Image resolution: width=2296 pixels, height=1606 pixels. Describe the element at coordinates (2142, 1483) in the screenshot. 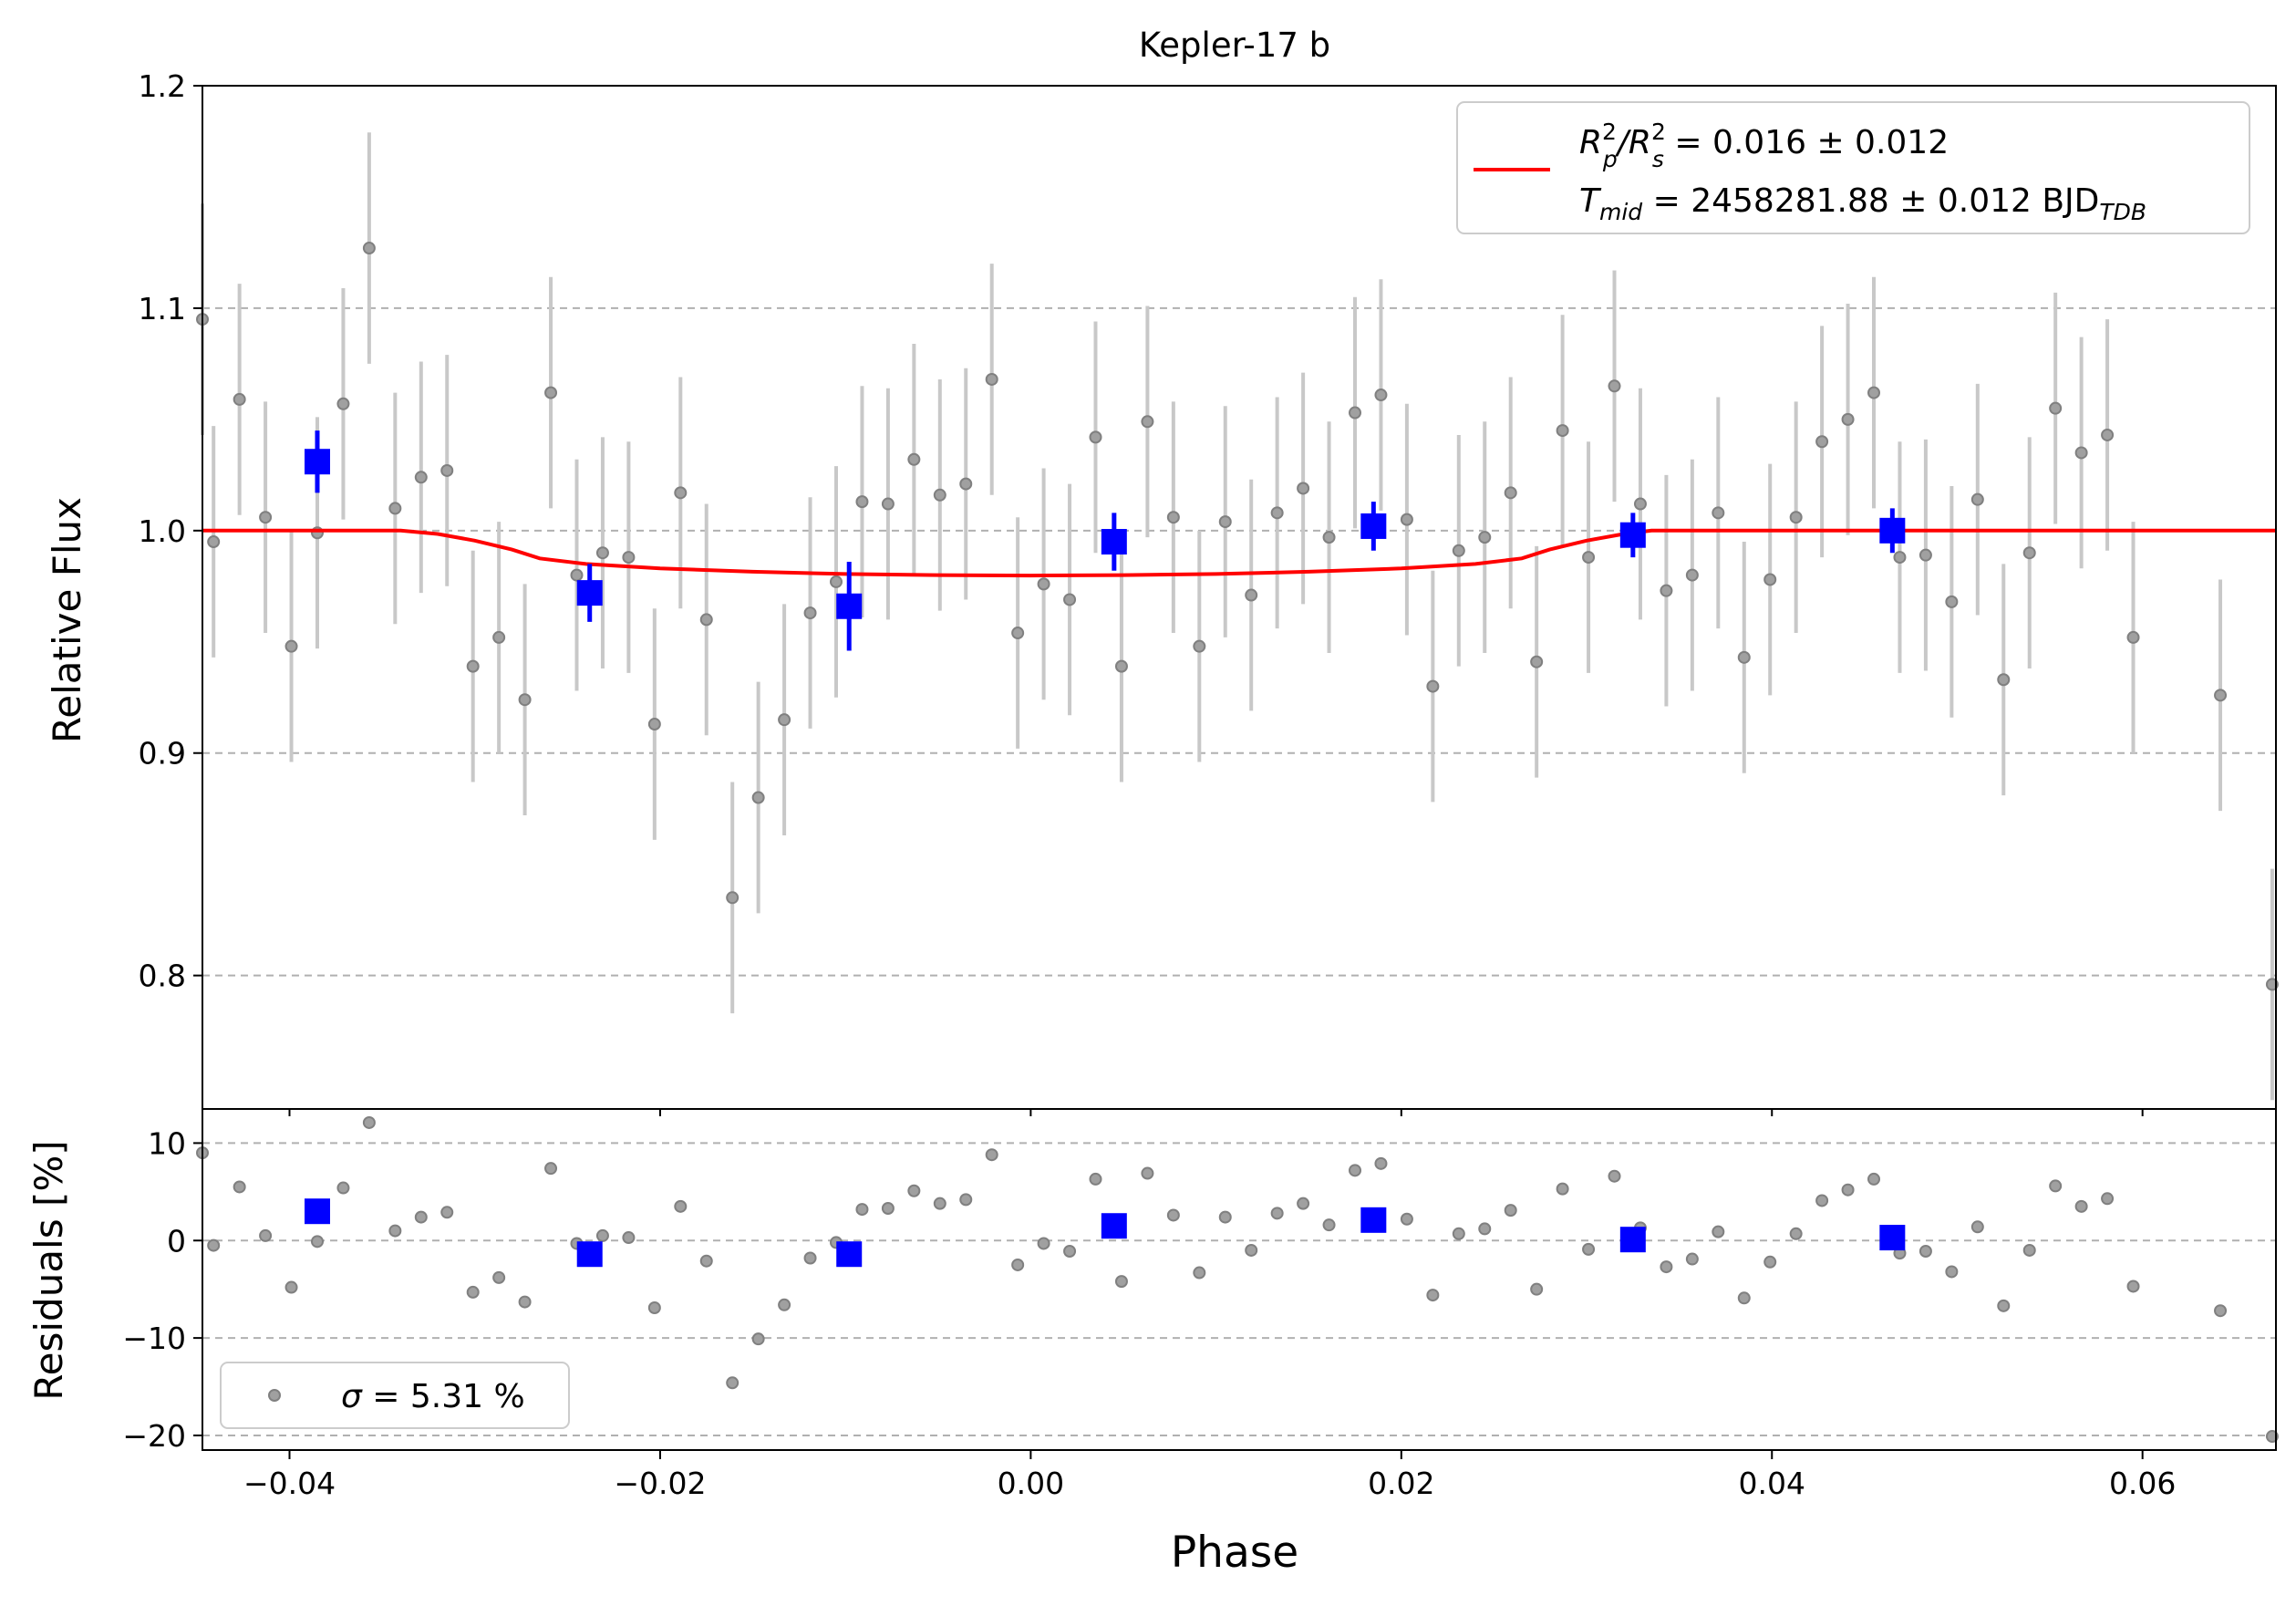

I see `x-tick-label: 0.06` at that location.